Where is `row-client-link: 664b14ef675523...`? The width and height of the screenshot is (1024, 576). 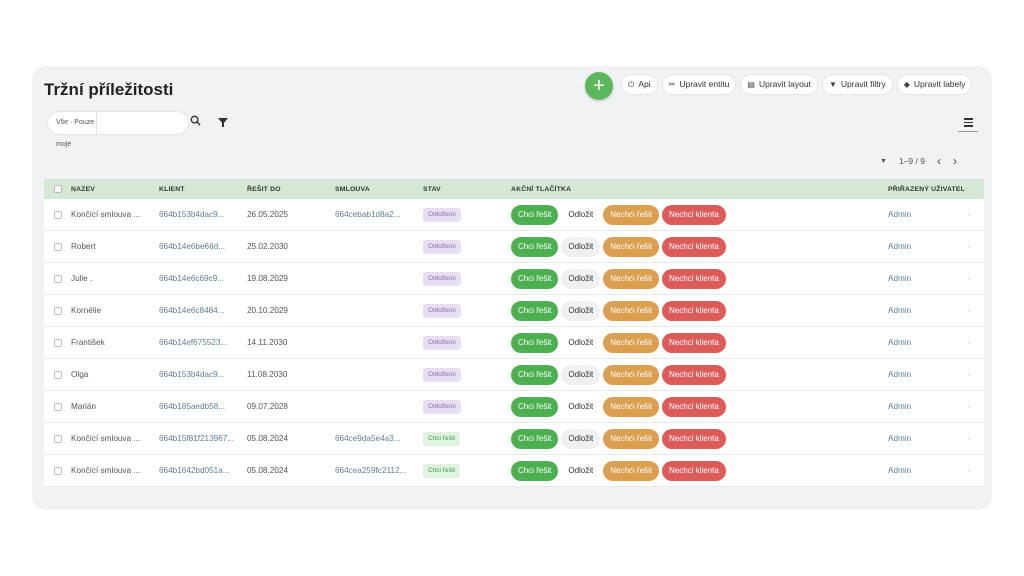 row-client-link: 664b14ef675523... is located at coordinates (193, 342).